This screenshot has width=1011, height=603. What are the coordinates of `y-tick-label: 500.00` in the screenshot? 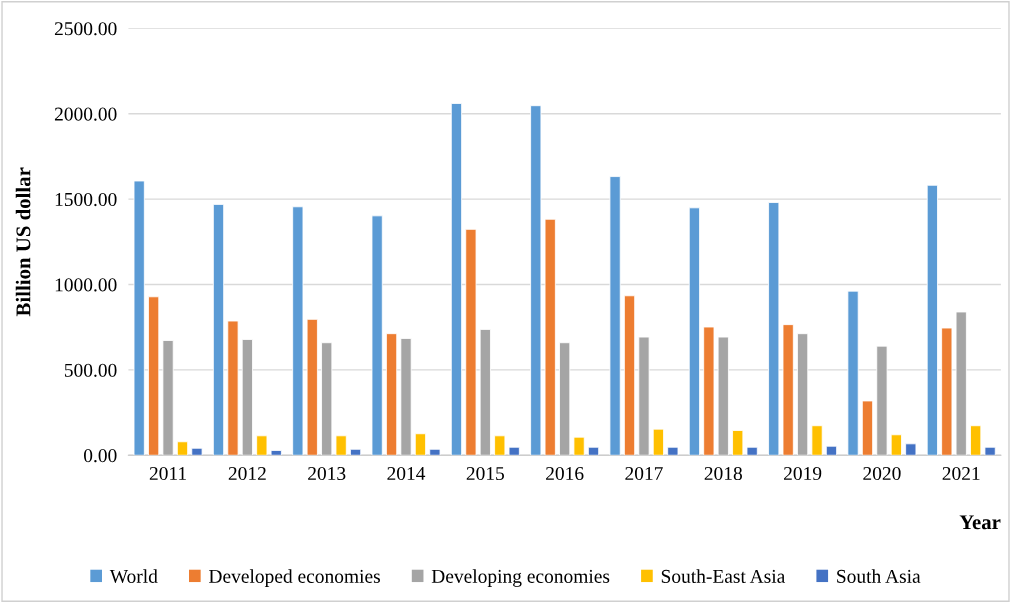 It's located at (90, 370).